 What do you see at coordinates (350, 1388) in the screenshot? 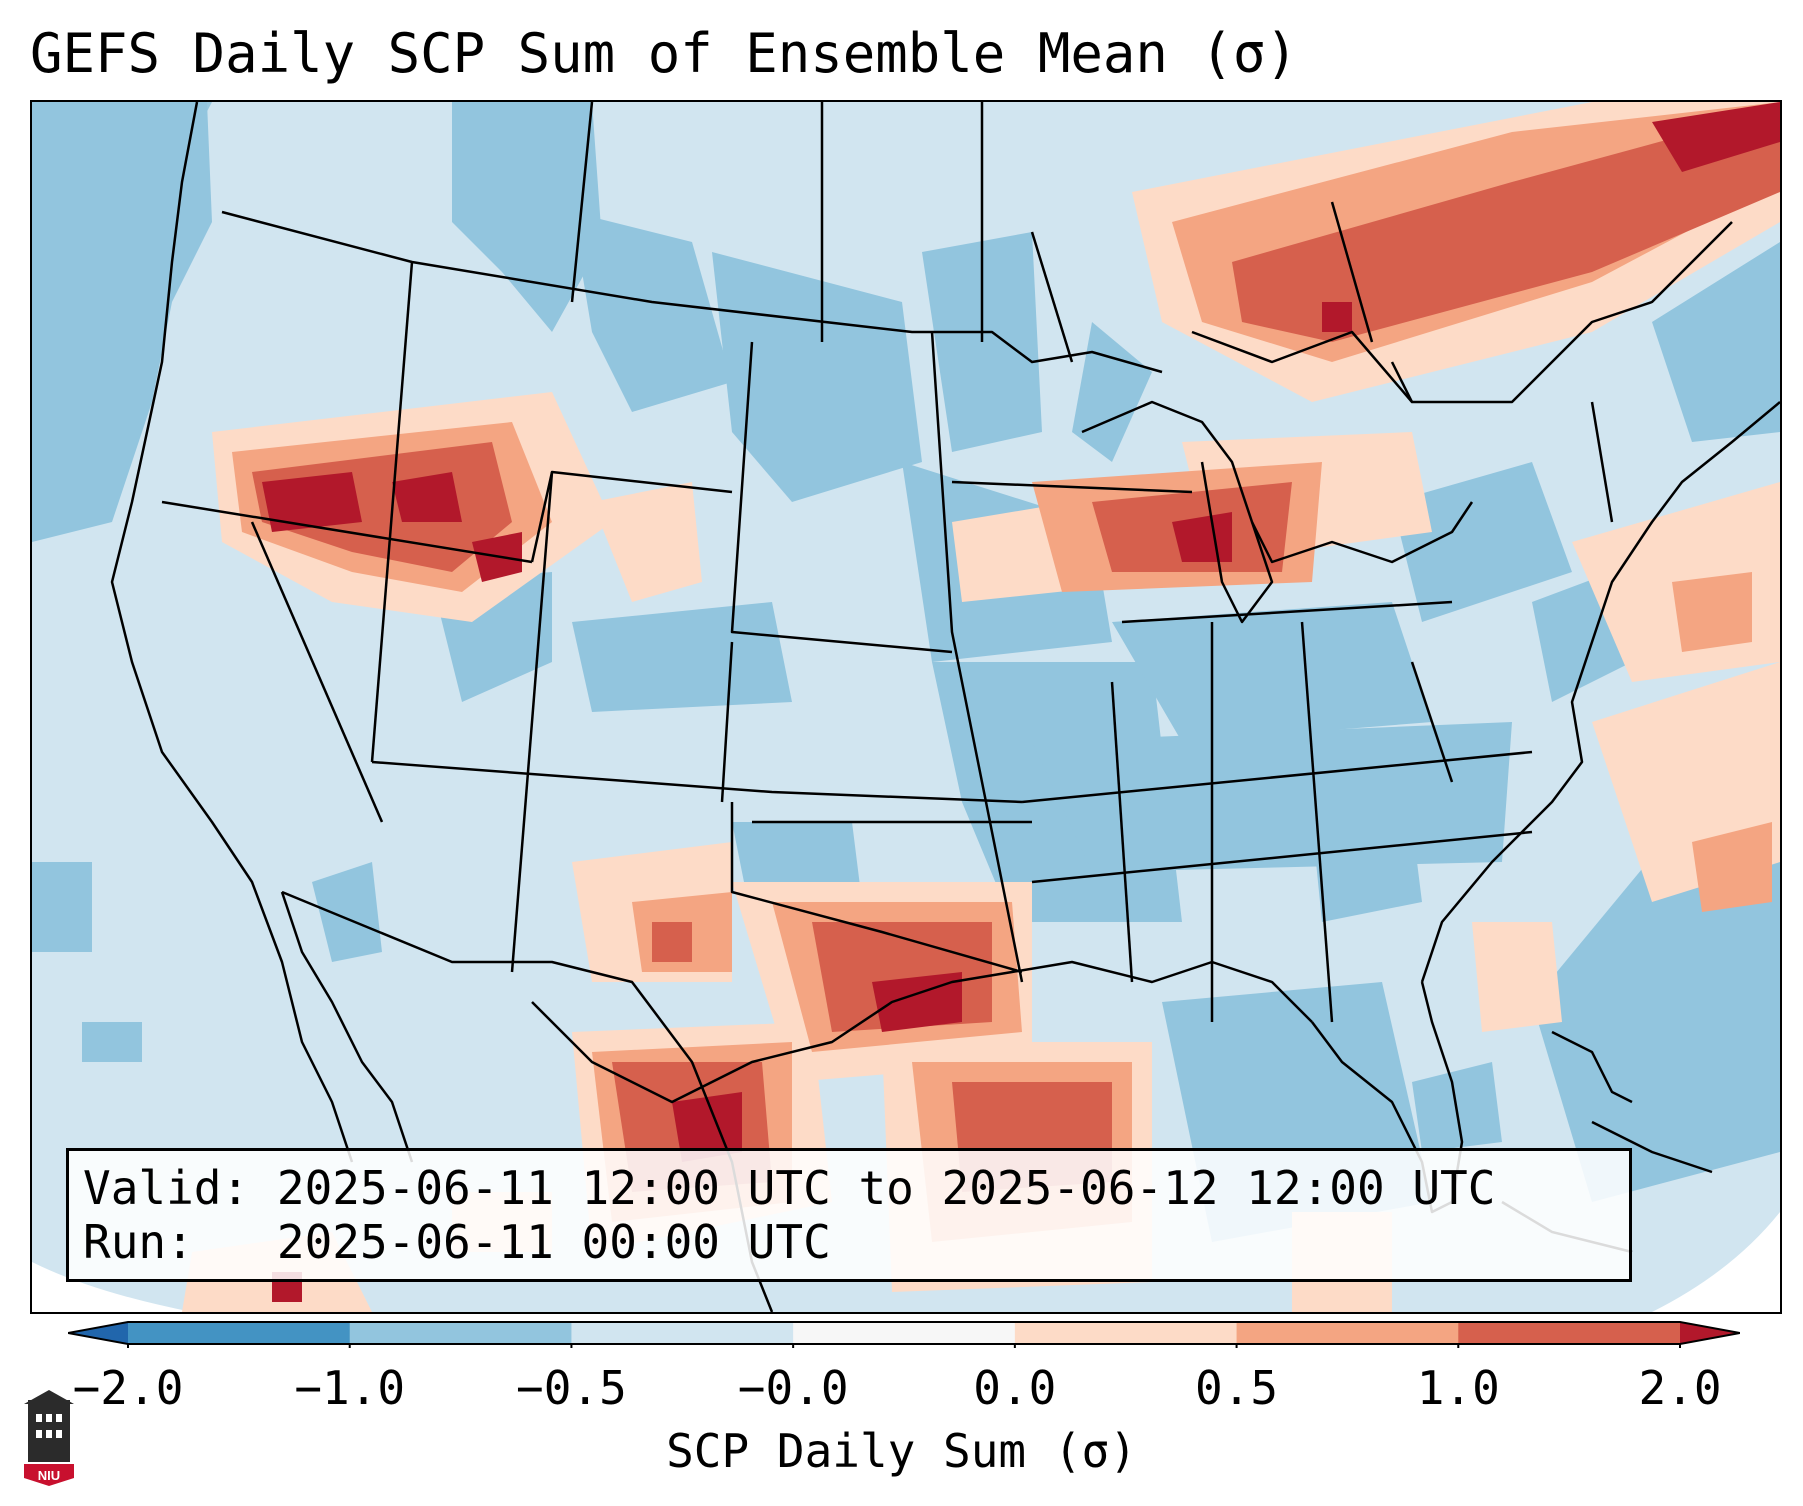
I see `colorbar-tick-label: −1.0` at bounding box center [350, 1388].